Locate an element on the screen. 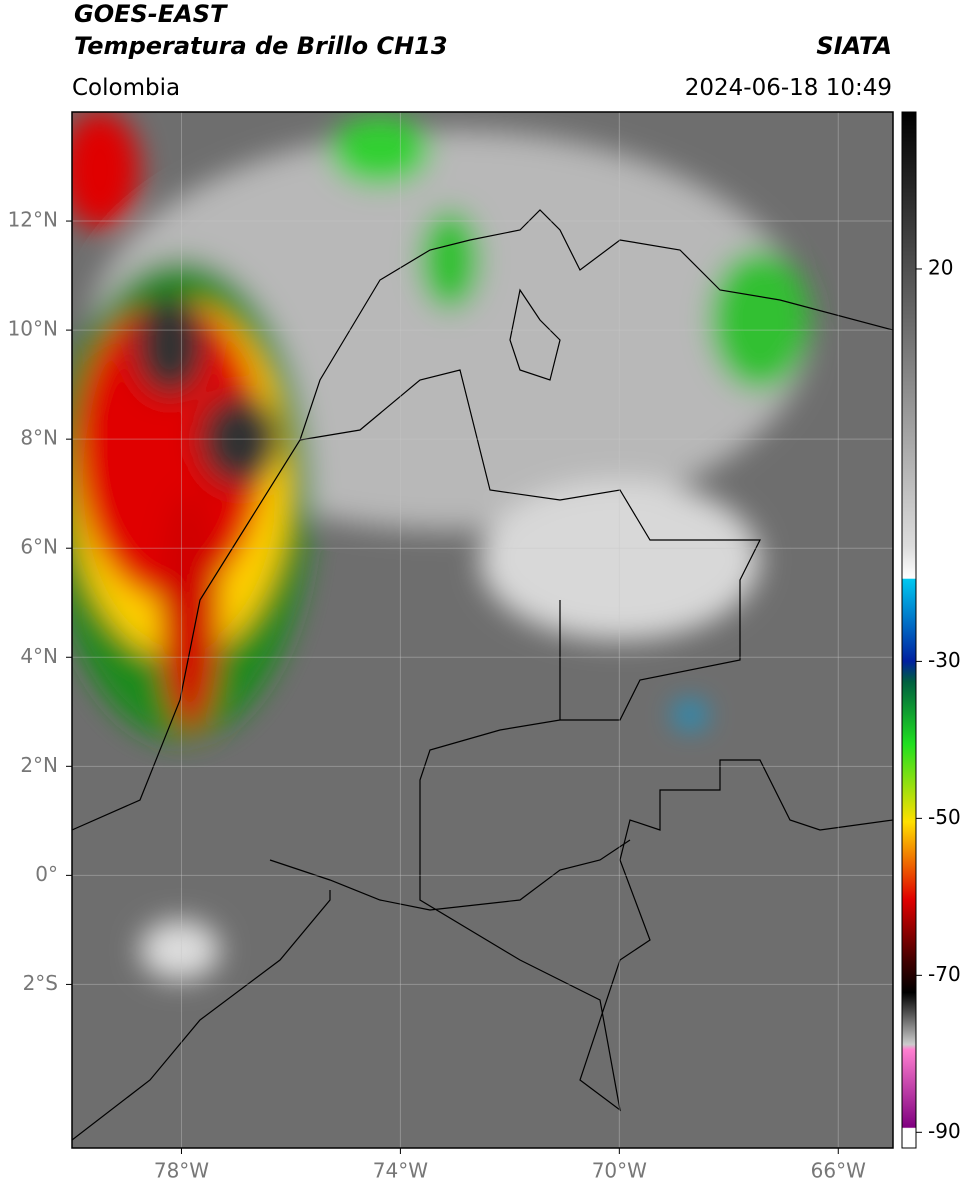 The image size is (966, 1190). colorbar-tick-label: -90 is located at coordinates (944, 1131).